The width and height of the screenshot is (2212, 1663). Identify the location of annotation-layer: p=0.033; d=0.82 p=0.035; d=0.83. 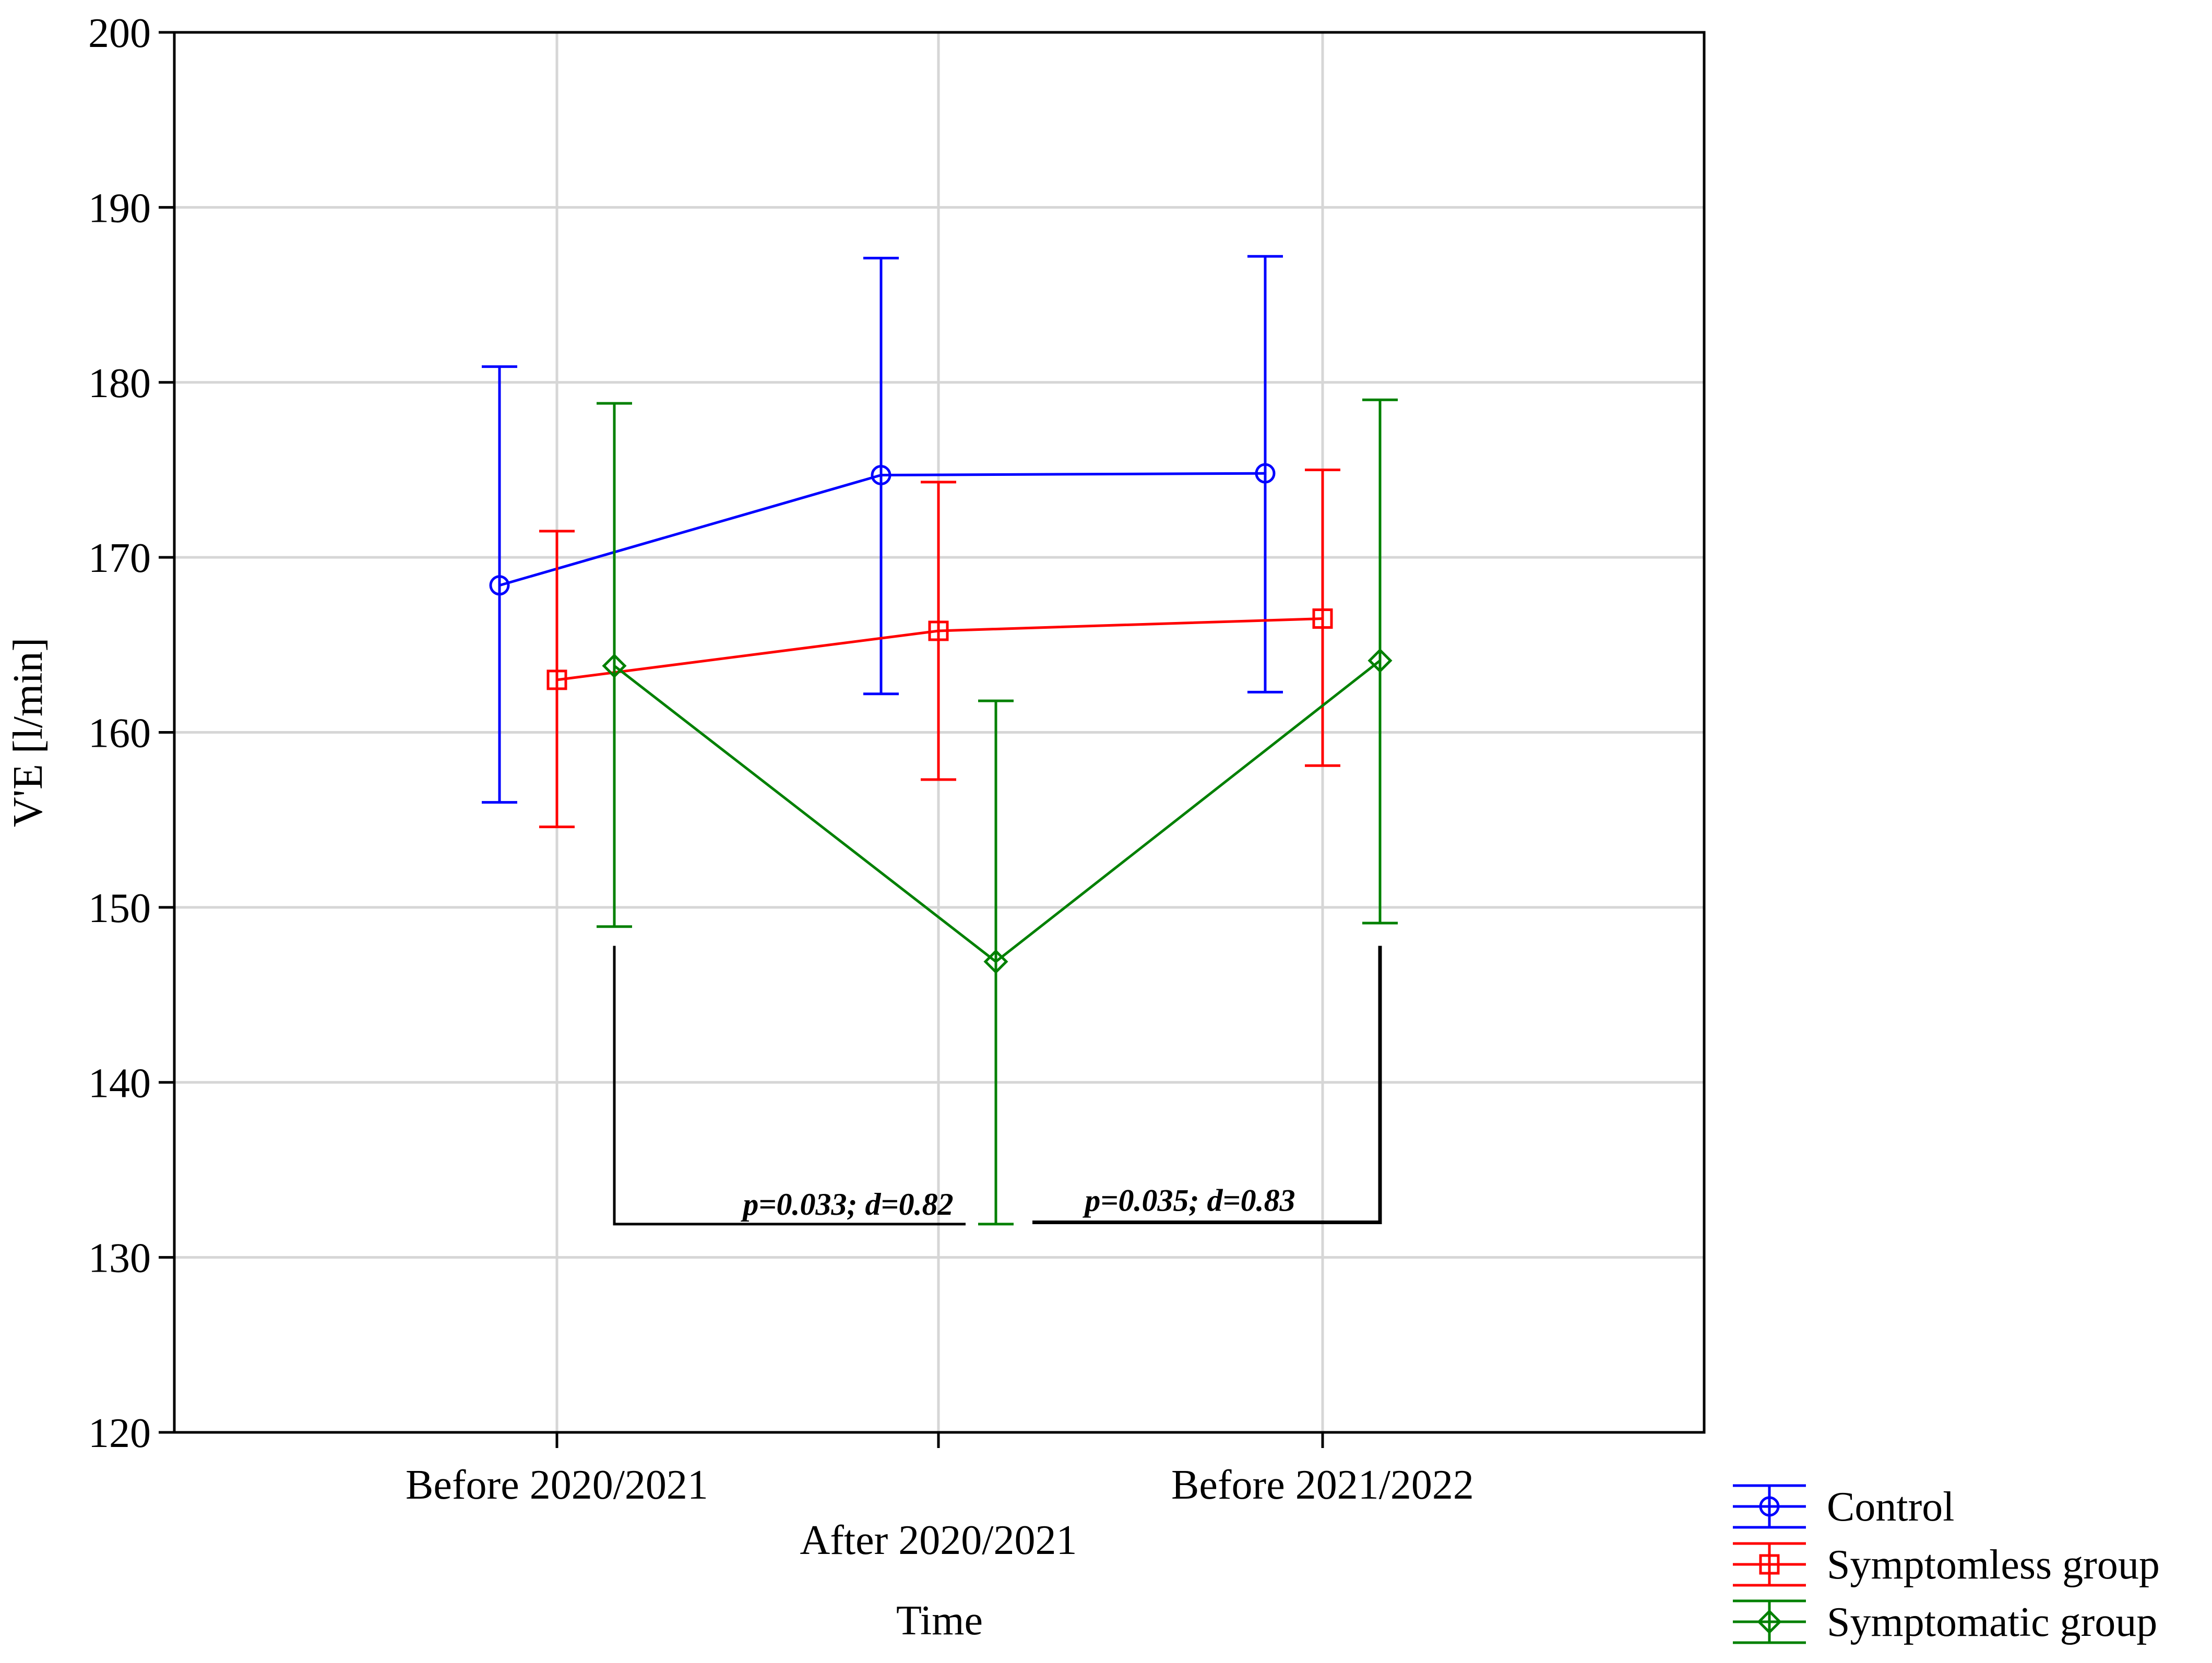
(997, 1086).